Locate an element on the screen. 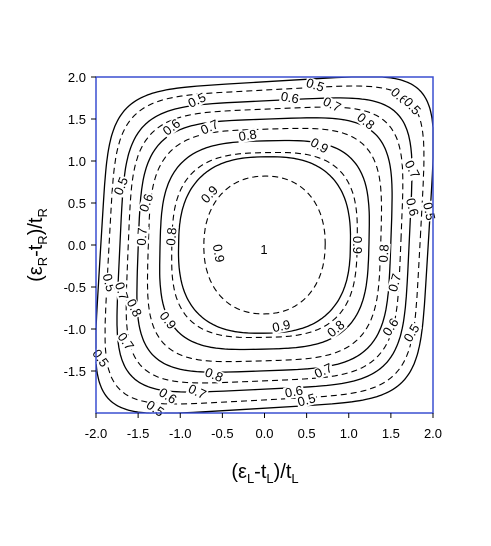 This screenshot has width=491, height=546. x-tick-label: -1.5 is located at coordinates (138, 433).